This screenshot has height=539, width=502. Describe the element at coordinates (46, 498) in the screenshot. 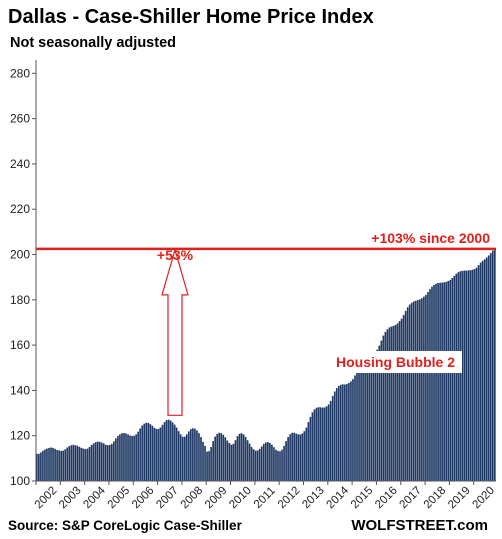

I see `x-tick-label-2002: 2002` at that location.